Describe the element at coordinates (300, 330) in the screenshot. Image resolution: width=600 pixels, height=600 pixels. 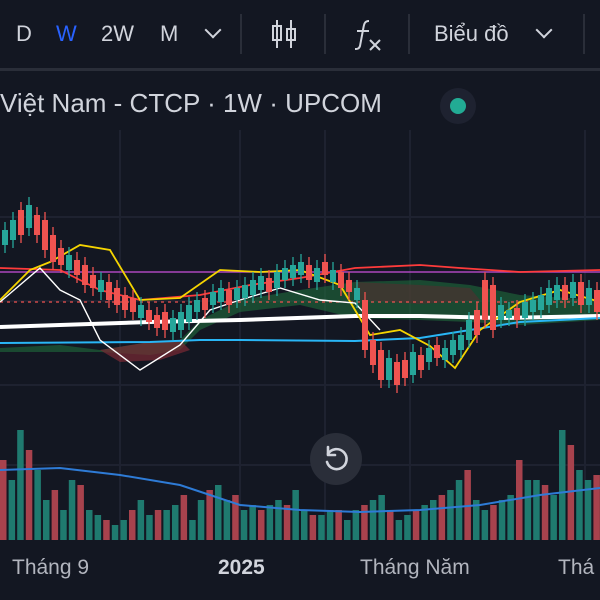
I see `baseline-line` at that location.